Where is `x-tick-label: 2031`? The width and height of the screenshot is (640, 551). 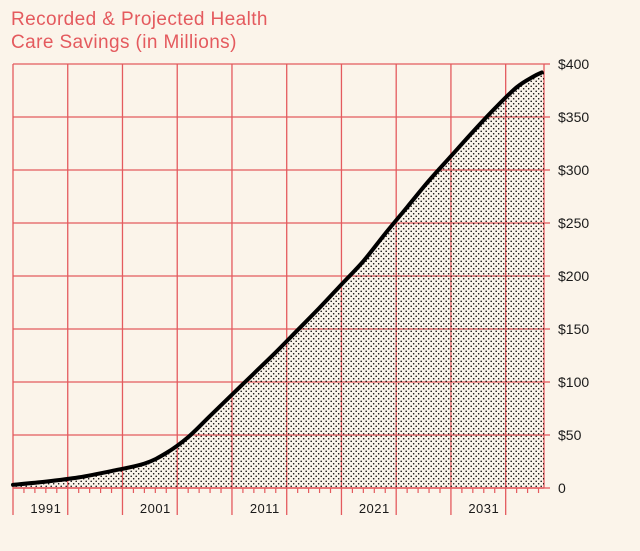 x-tick-label: 2031 is located at coordinates (483, 508).